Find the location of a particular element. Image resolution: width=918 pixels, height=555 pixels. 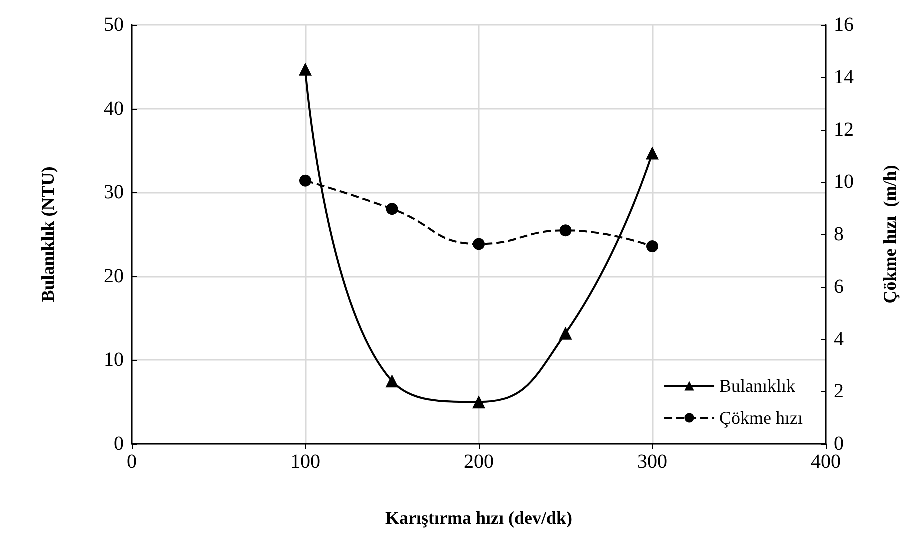

y2-tick-label: 16 is located at coordinates (844, 25).